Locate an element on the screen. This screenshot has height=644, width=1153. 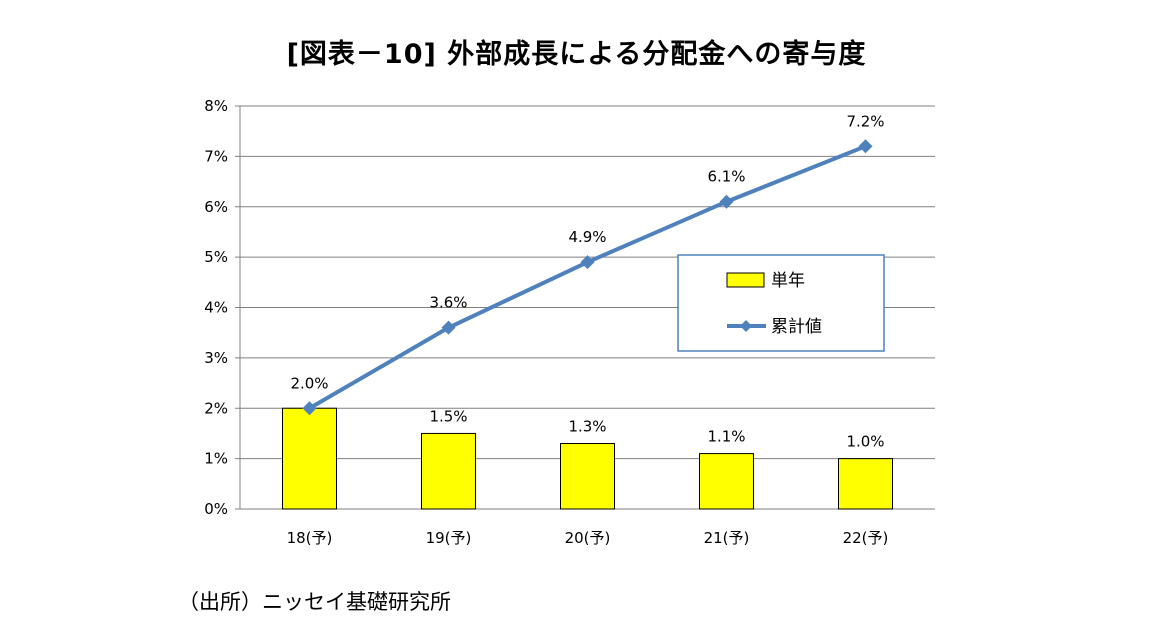
line-data-label: 4.9% is located at coordinates (587, 237).